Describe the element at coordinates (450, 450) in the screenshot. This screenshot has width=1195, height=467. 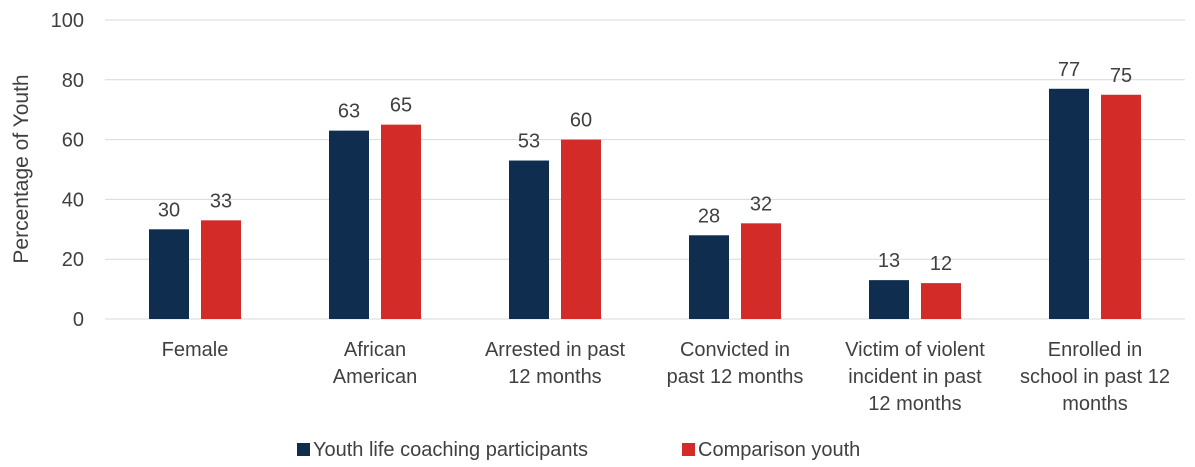
I see `legend-label-participants: Youth life coaching participants` at that location.